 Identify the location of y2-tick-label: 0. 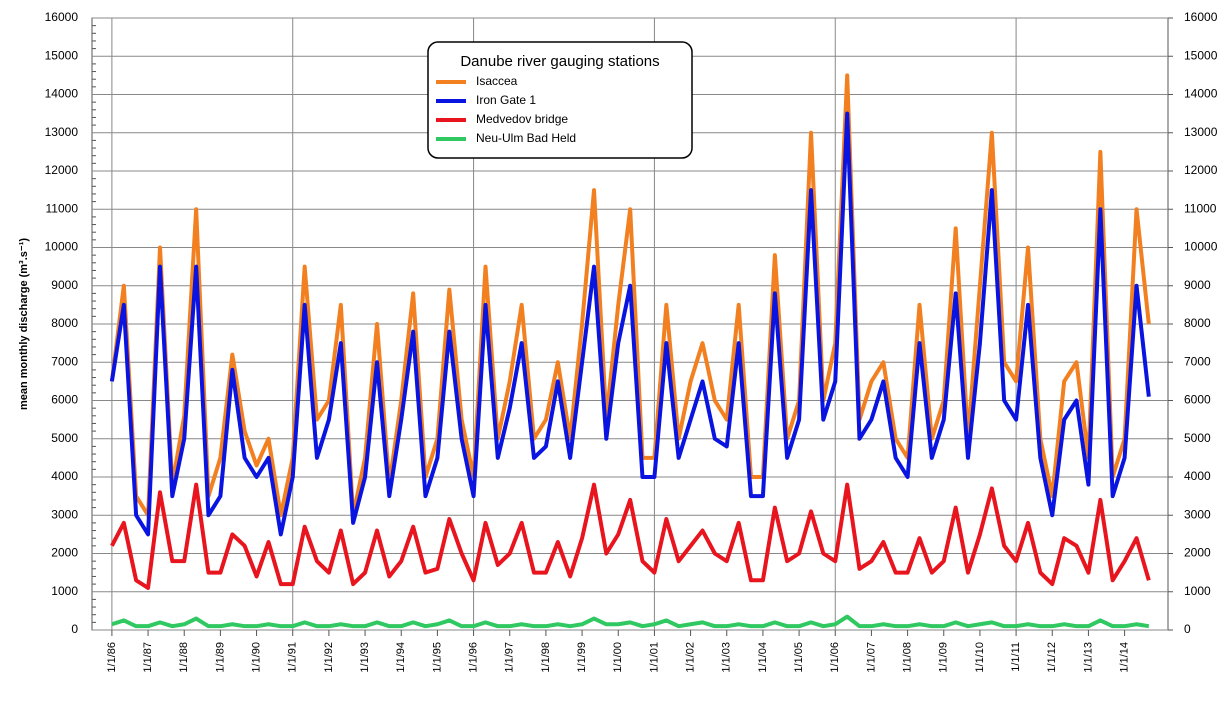
(1187, 629).